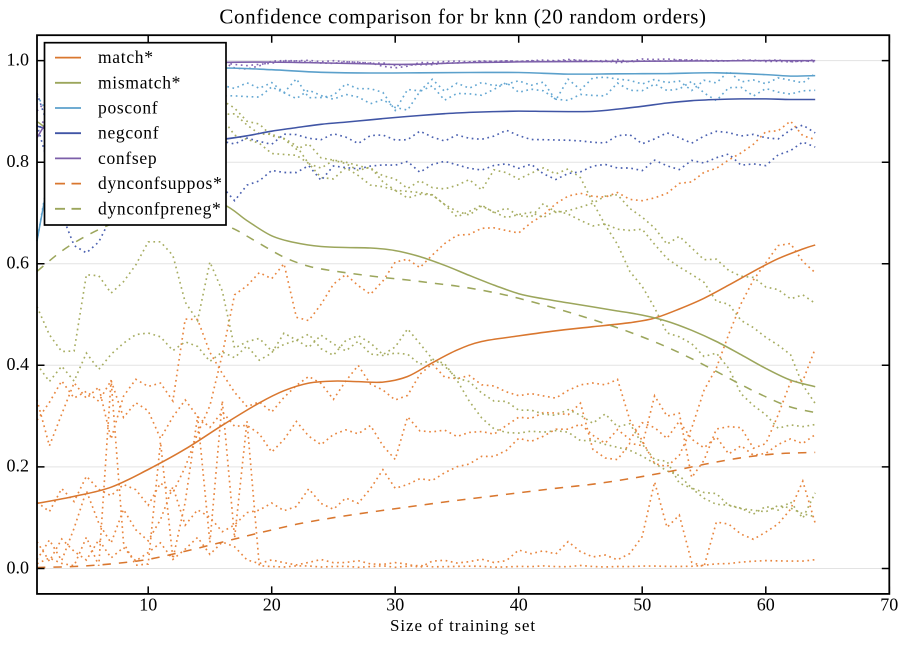 The height and width of the screenshot is (649, 906). Describe the element at coordinates (18, 263) in the screenshot. I see `svg-text: 0.6` at that location.